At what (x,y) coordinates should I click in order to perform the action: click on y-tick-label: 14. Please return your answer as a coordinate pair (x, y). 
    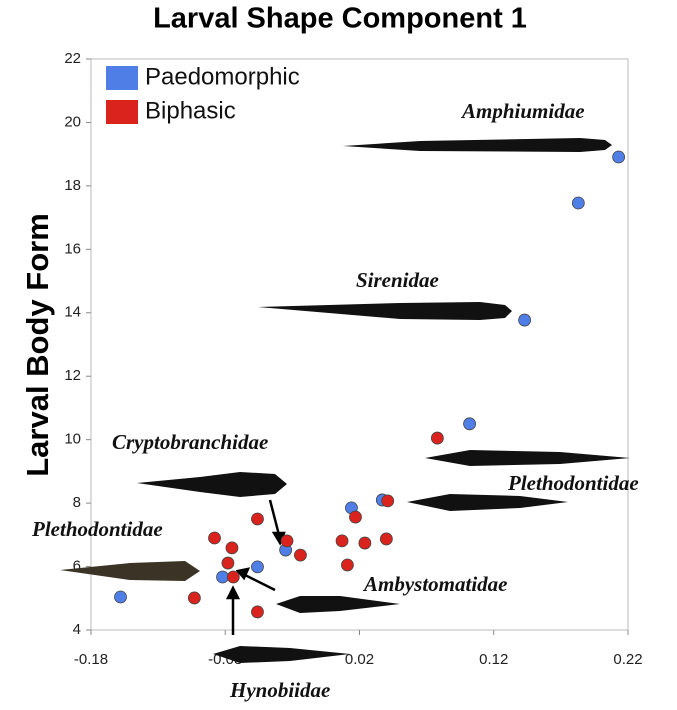
    Looking at the image, I should click on (72, 312).